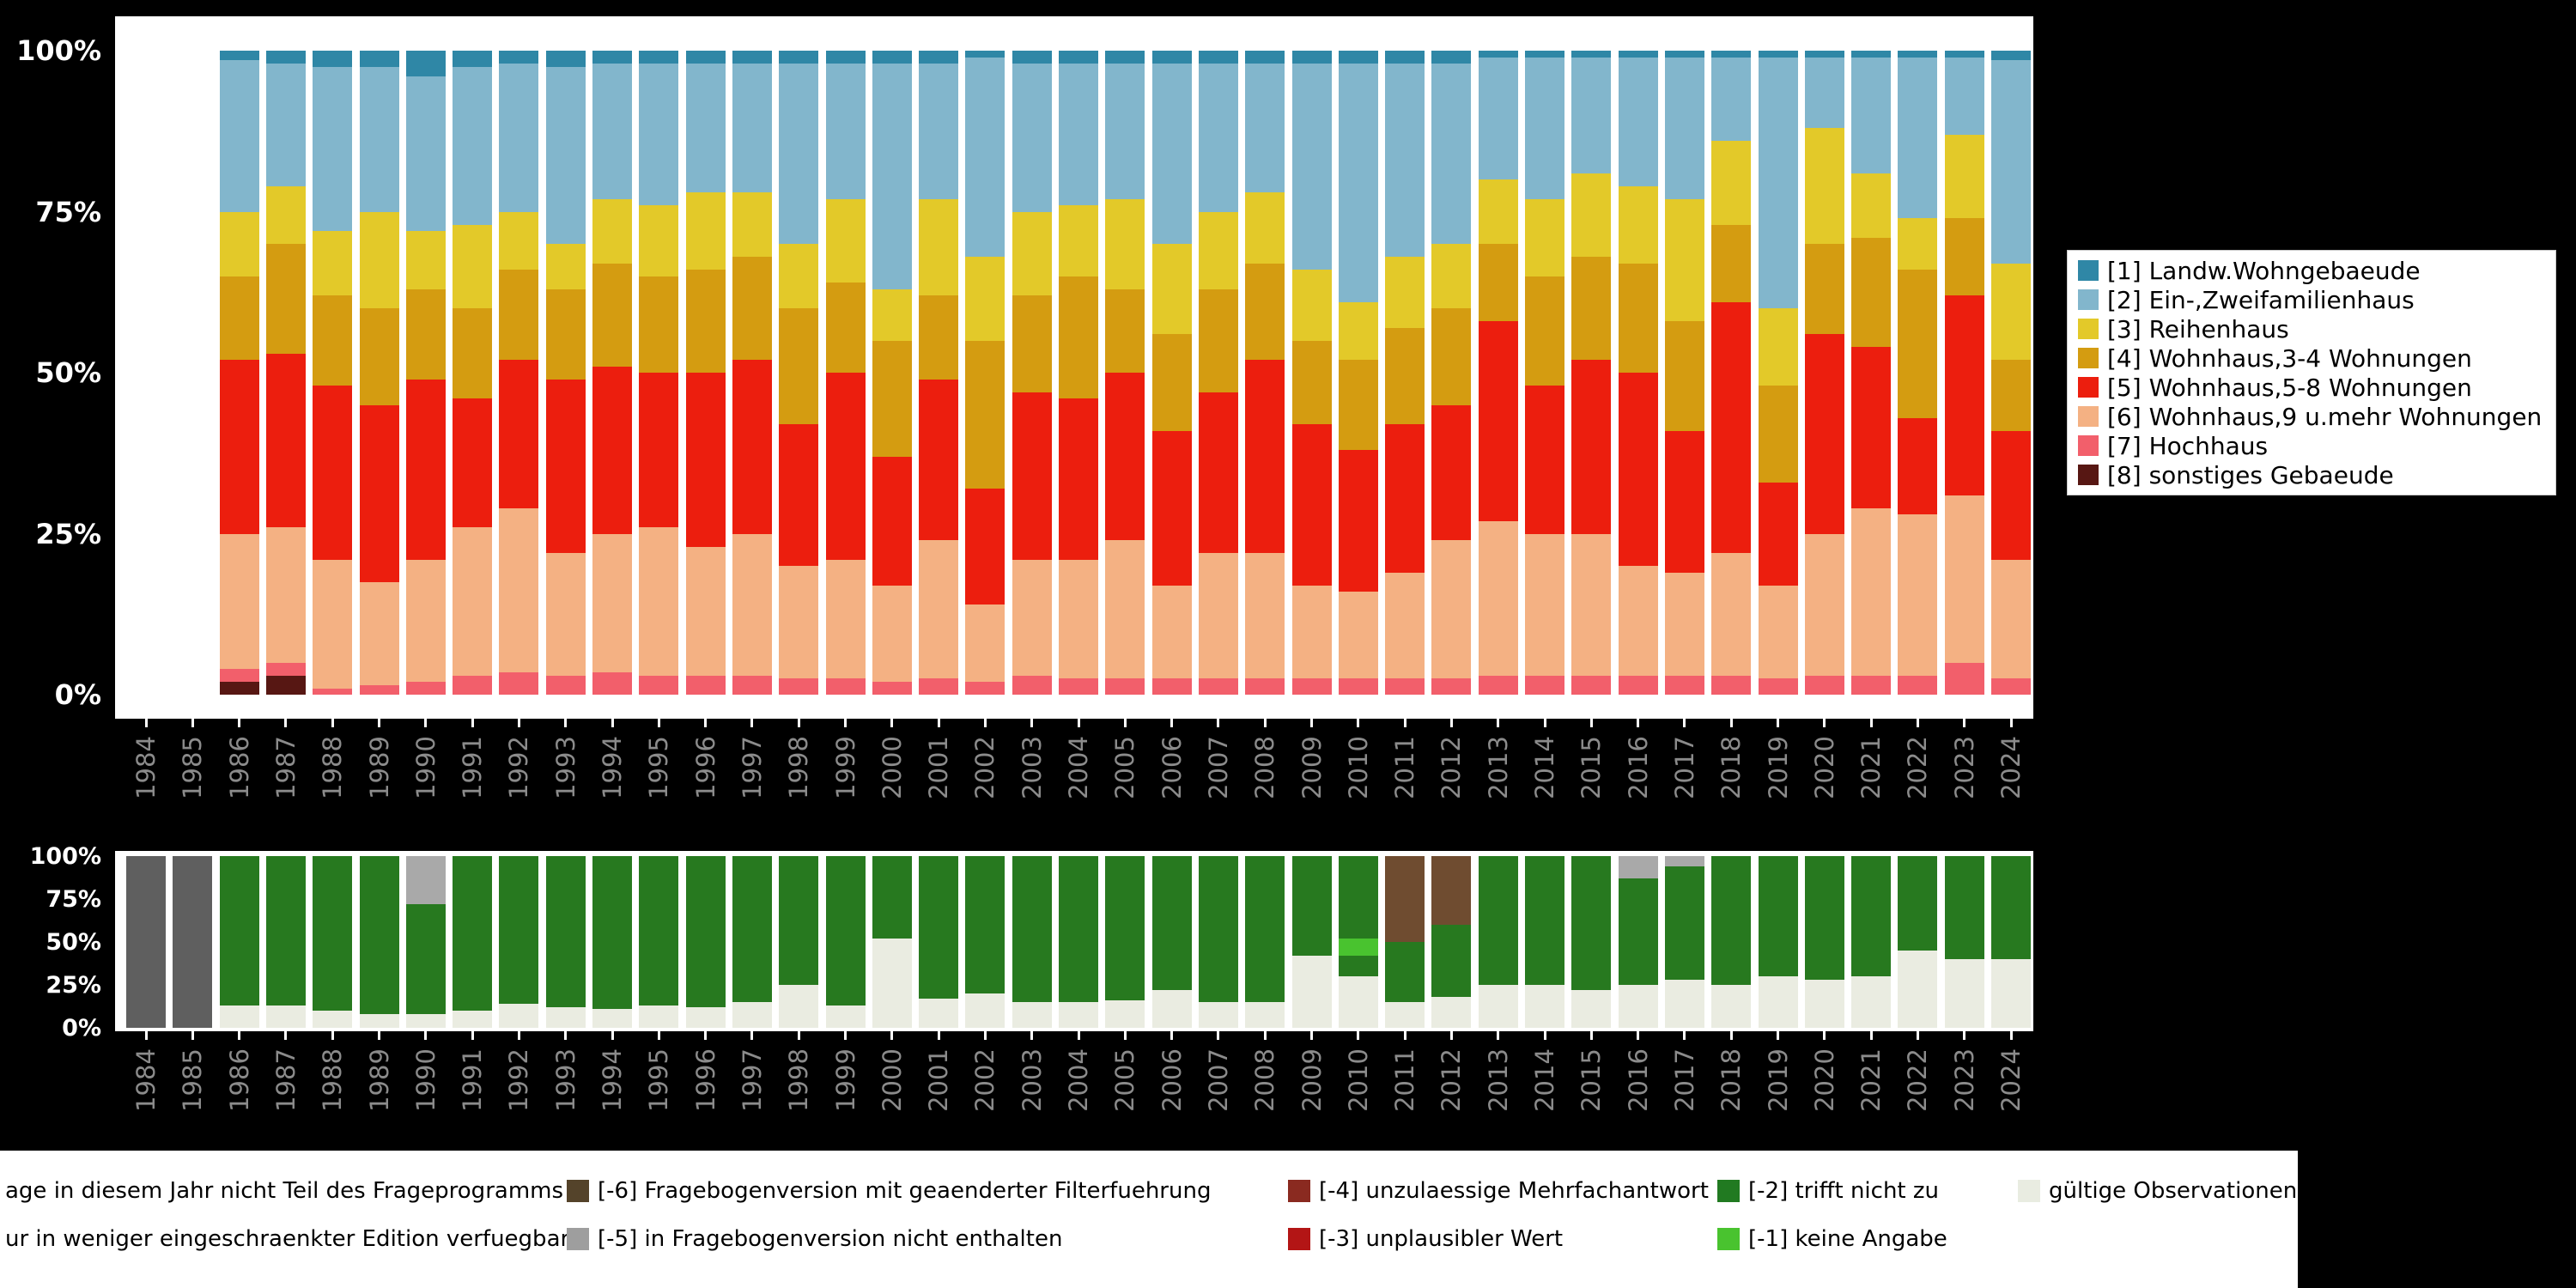 Image resolution: width=2576 pixels, height=1288 pixels. What do you see at coordinates (1514, 1191) in the screenshot?
I see `missing-legend-label: [-4] unzulaessige Mehrfachantwort` at bounding box center [1514, 1191].